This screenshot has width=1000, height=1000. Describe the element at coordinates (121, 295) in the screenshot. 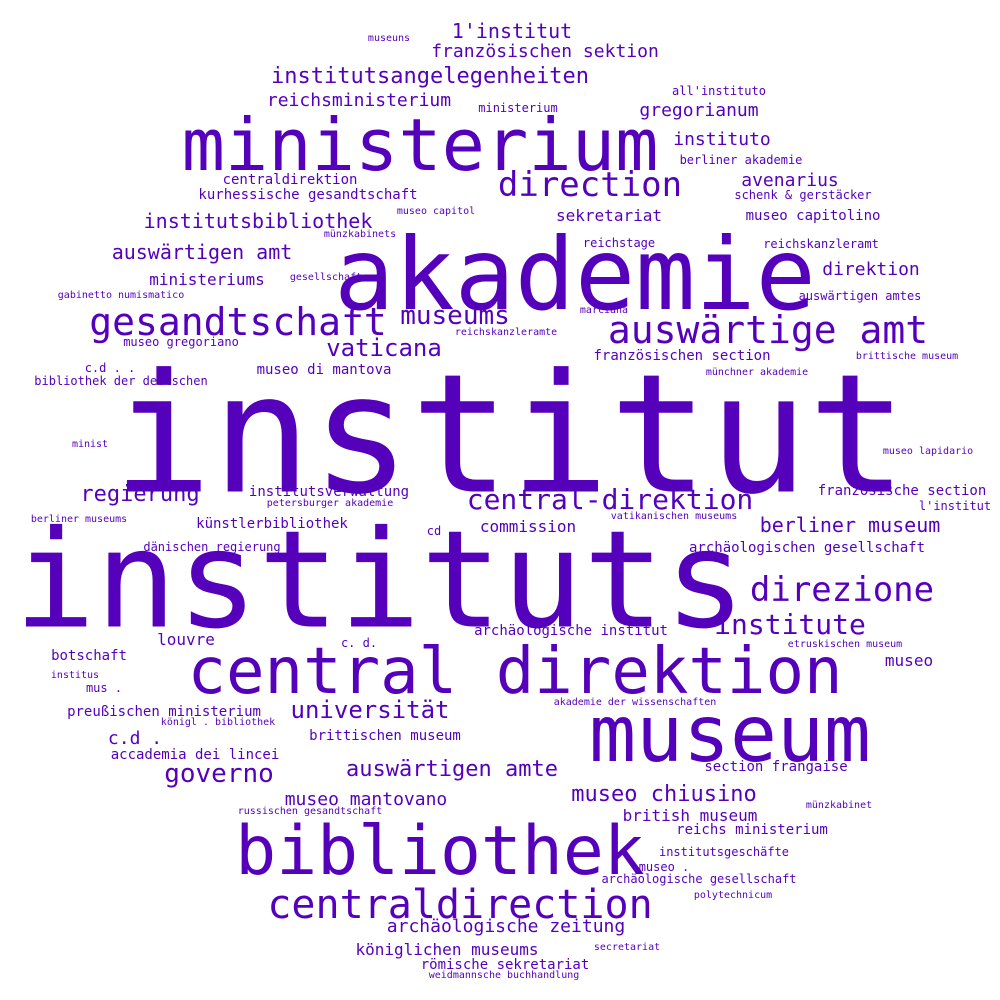

I see `word-gabinetto-numismatico: gabinetto numismatico` at that location.